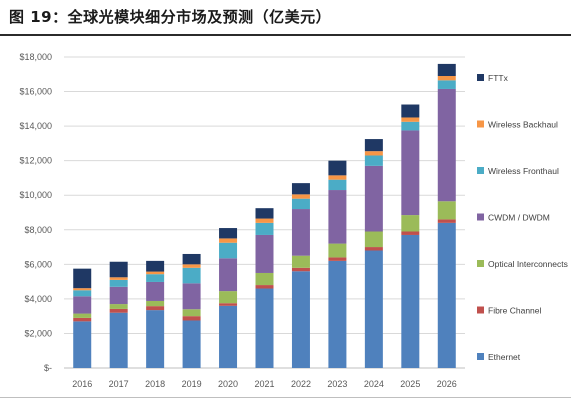 This screenshot has width=571, height=402. Describe the element at coordinates (285, 35) in the screenshot. I see `title-divider` at that location.